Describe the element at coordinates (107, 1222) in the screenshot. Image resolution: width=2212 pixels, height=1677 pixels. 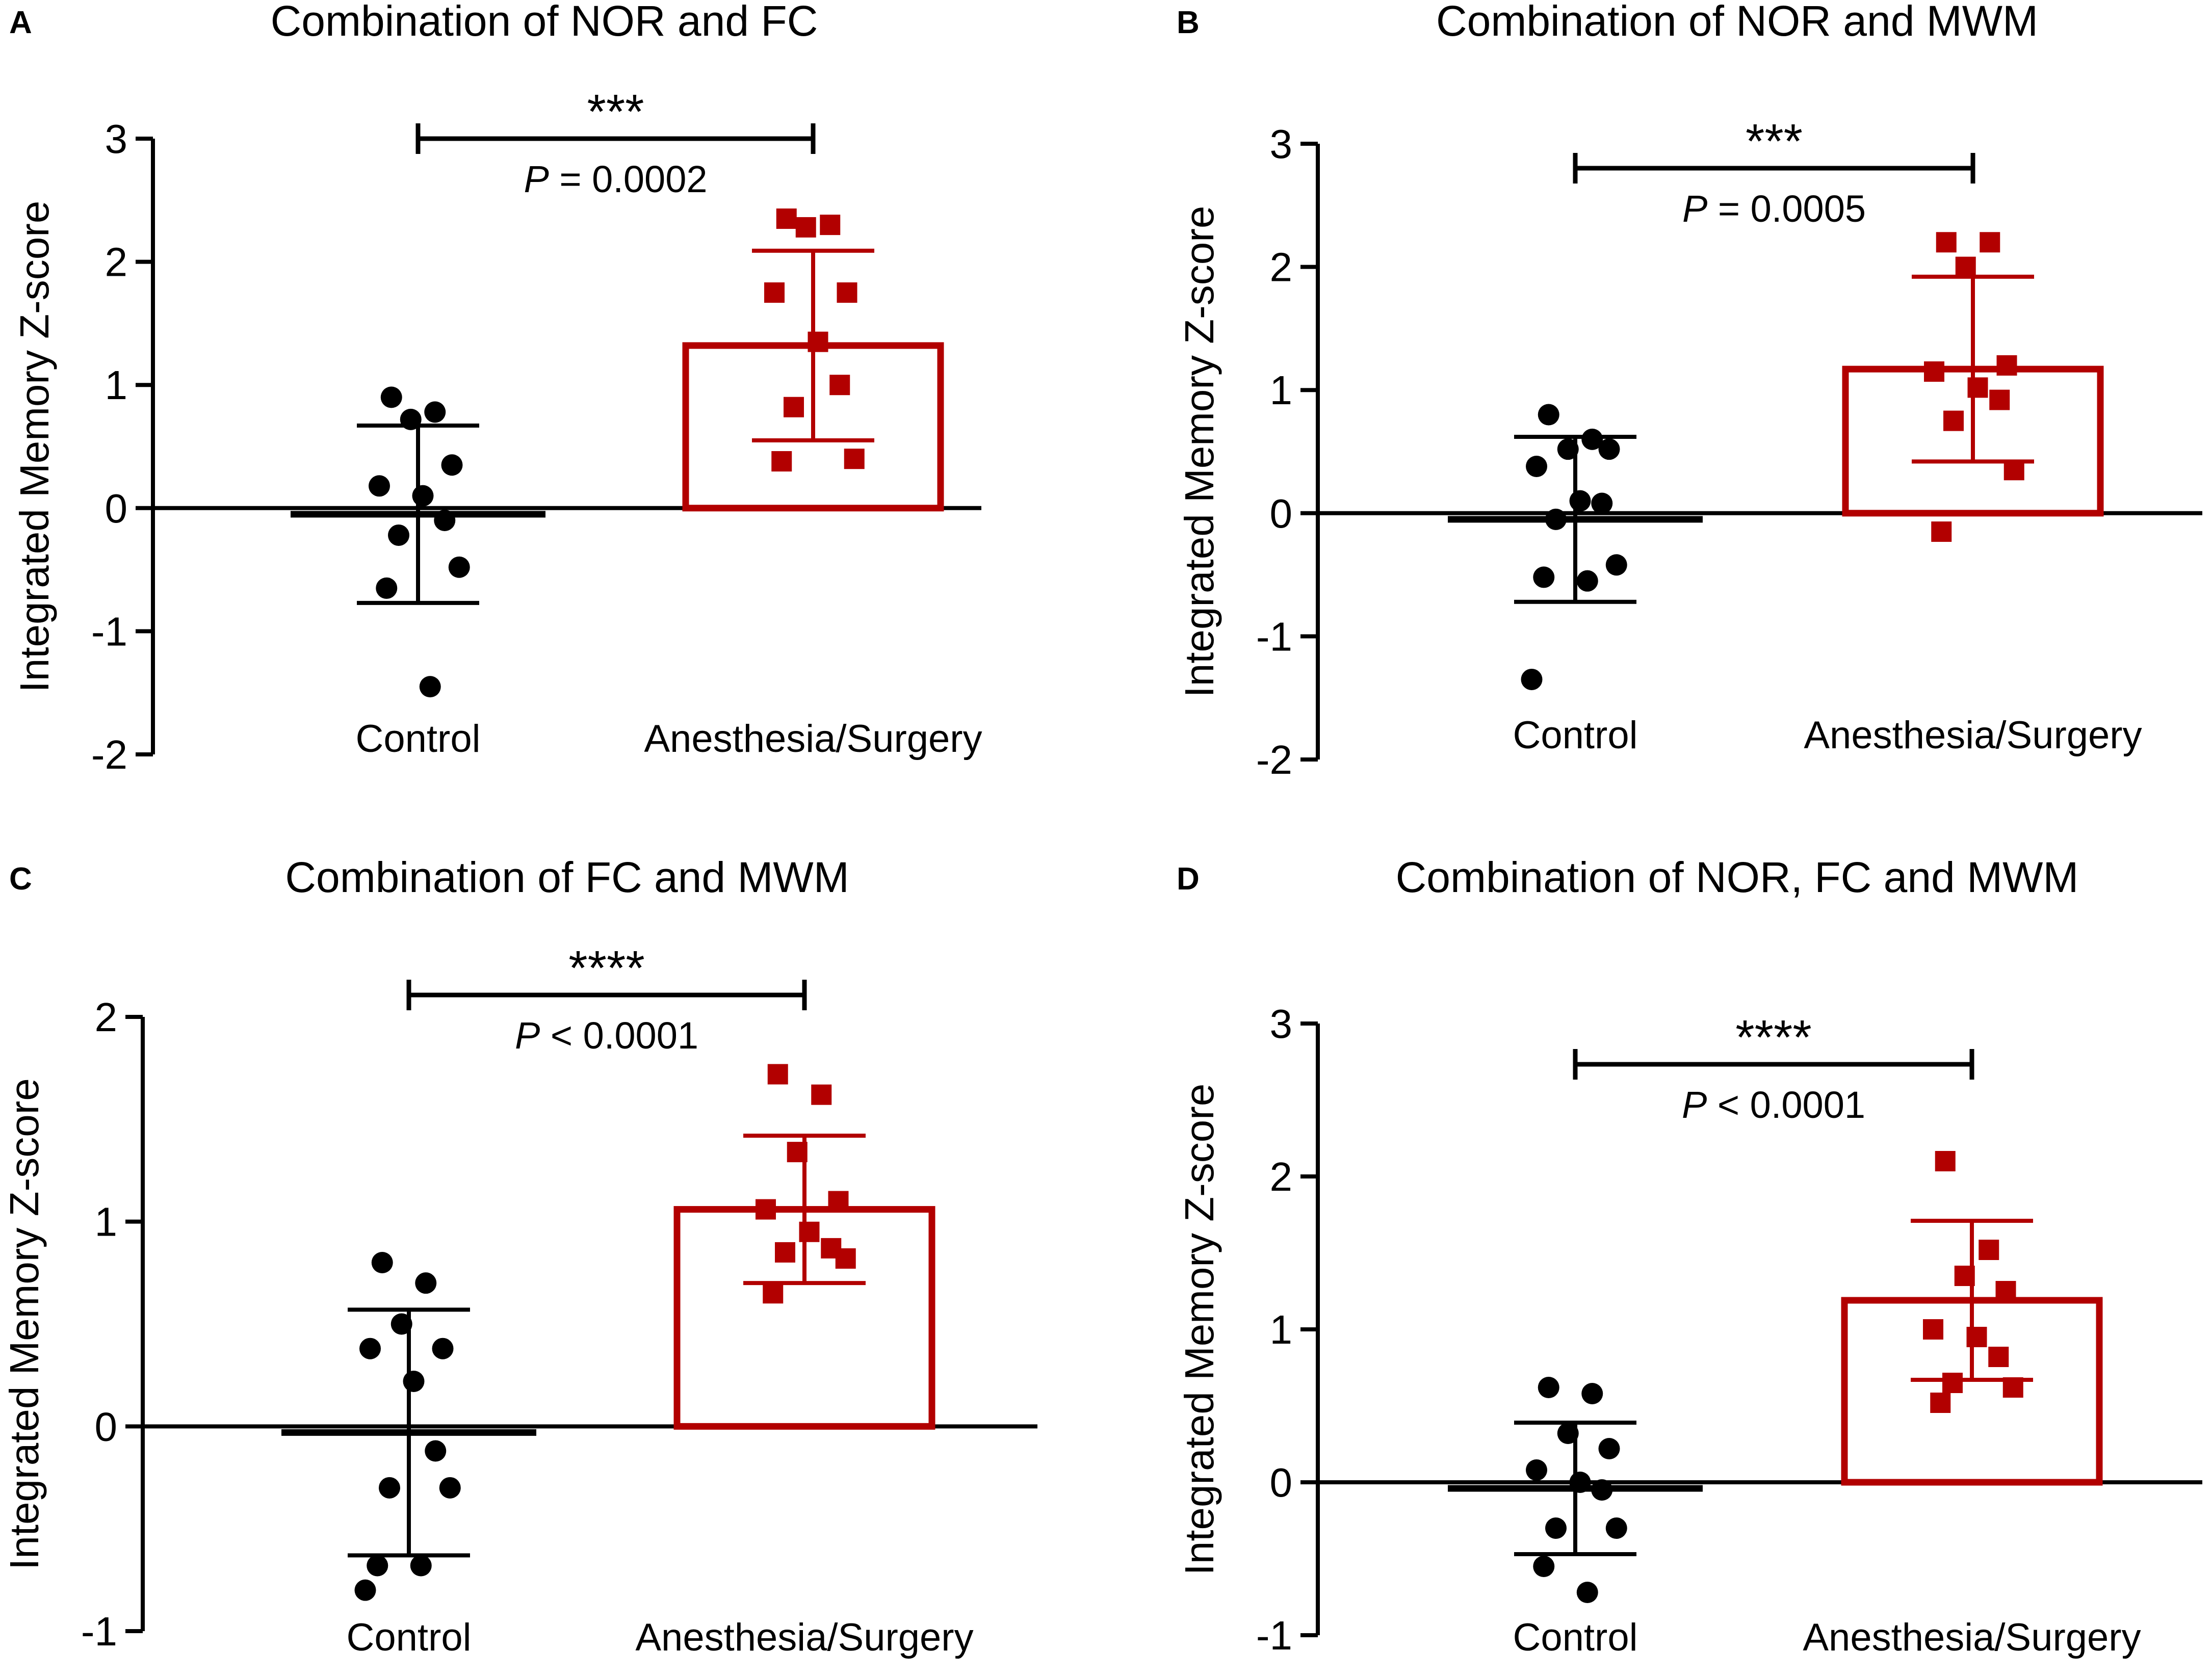
I see `y-tick-label-c-2: 1` at that location.